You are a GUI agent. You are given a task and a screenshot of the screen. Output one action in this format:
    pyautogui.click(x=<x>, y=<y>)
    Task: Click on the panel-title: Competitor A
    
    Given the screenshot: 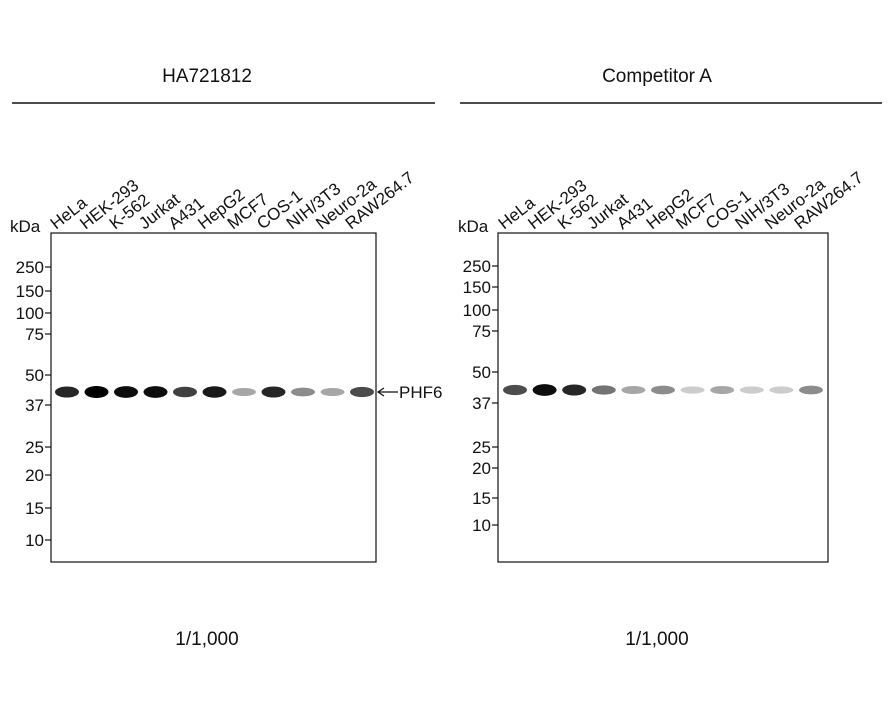 What is the action you would take?
    pyautogui.click(x=657, y=76)
    